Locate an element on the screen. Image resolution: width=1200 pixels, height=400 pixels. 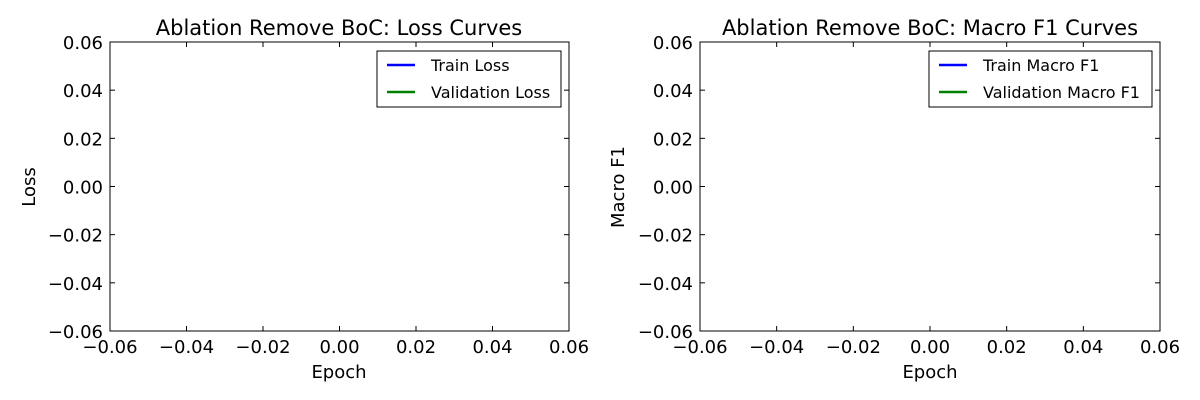
loss-legend: Train Loss Validation Loss is located at coordinates (469, 79).